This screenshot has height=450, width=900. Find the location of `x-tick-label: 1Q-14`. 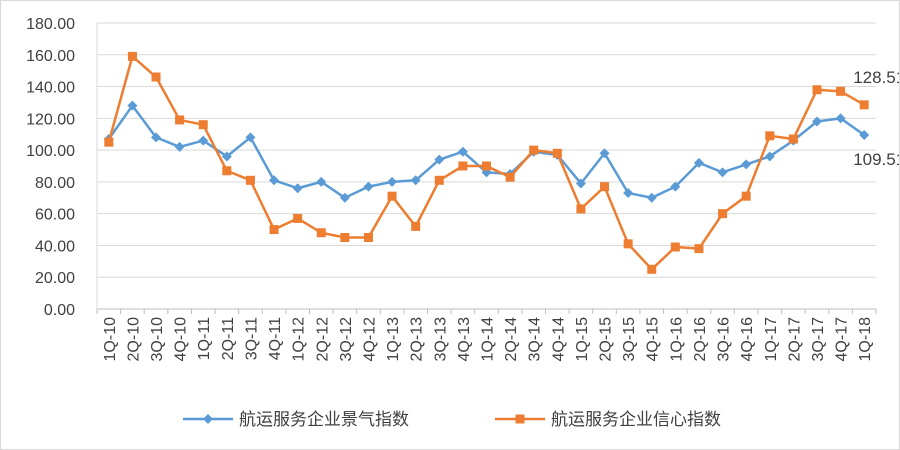

x-tick-label: 1Q-14 is located at coordinates (488, 339).